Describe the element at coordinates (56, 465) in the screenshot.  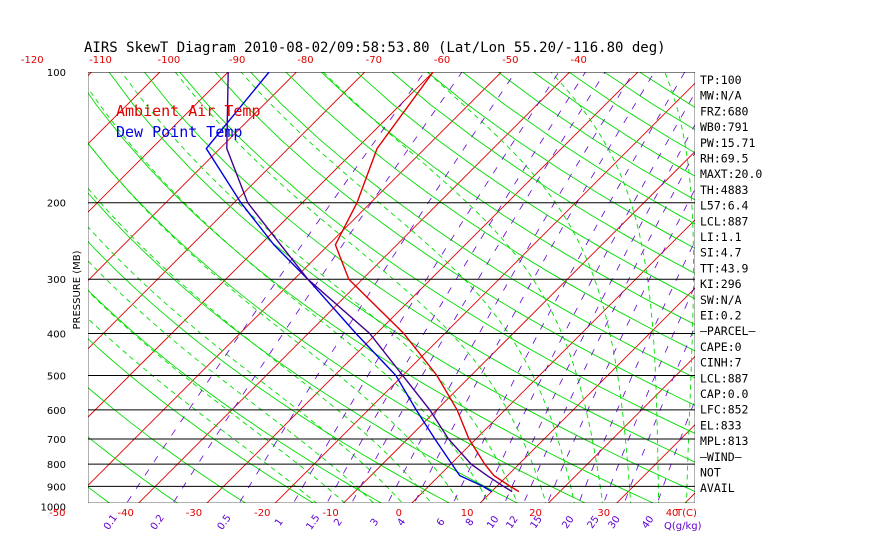
I see `pressure-tick-label: 800` at that location.